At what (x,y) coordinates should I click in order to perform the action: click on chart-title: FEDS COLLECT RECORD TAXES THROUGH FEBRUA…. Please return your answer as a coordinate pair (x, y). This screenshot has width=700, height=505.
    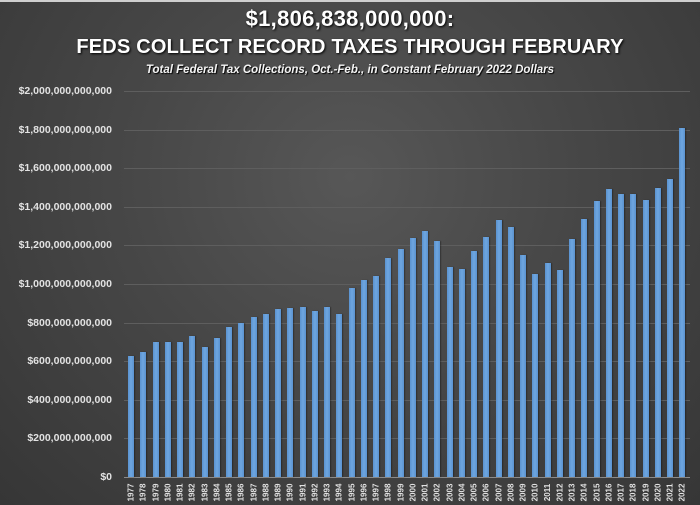
    Looking at the image, I should click on (350, 47).